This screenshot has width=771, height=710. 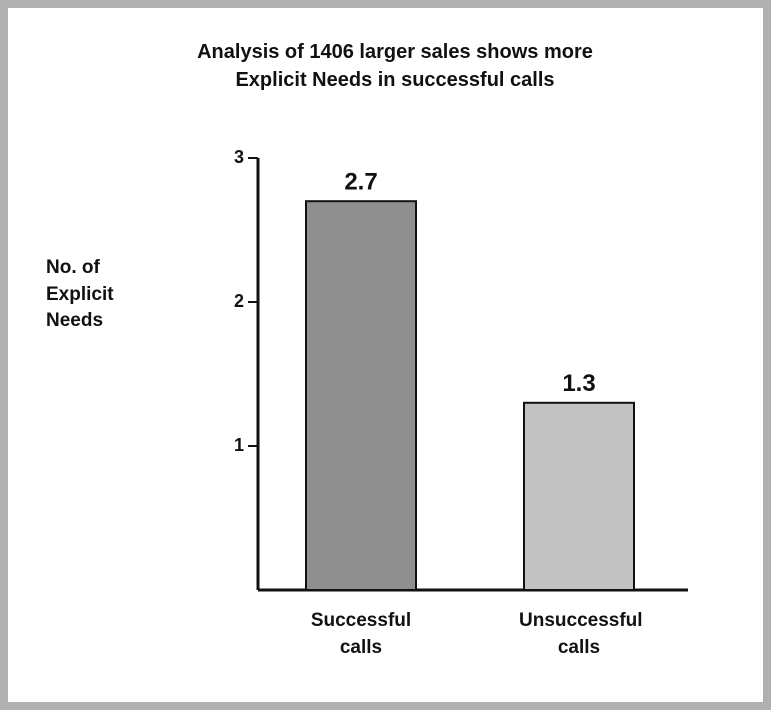 I want to click on value-label: 2.7, so click(x=360, y=182).